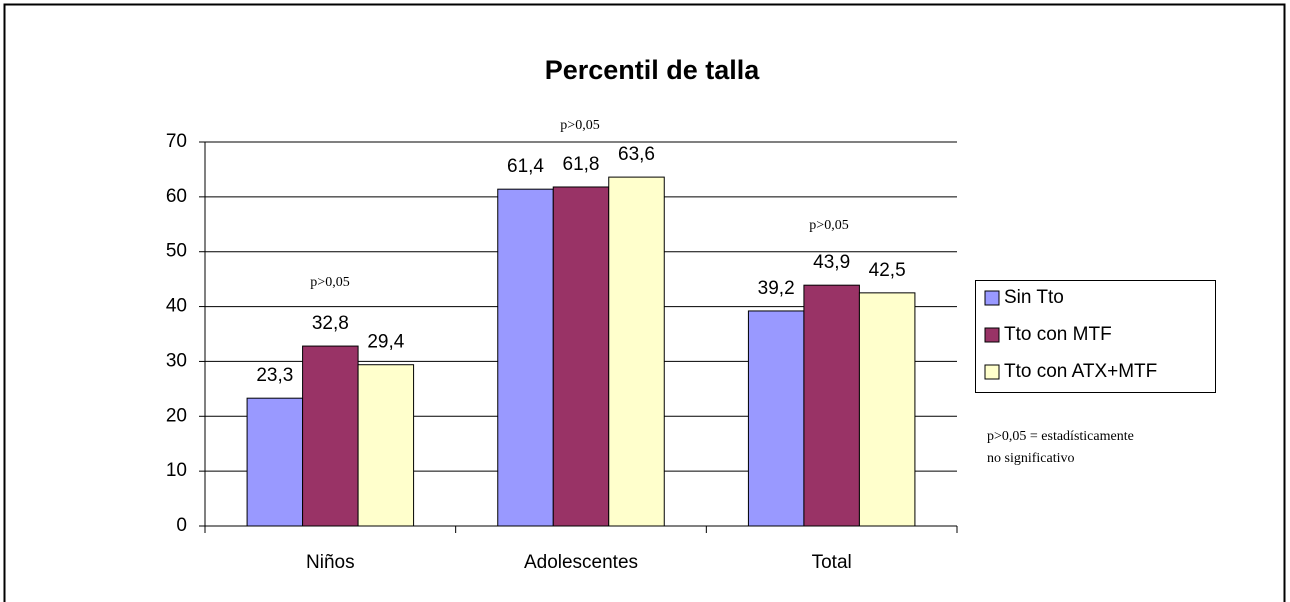 The image size is (1290, 602). Describe the element at coordinates (525, 166) in the screenshot. I see `value-label: 61,4` at that location.